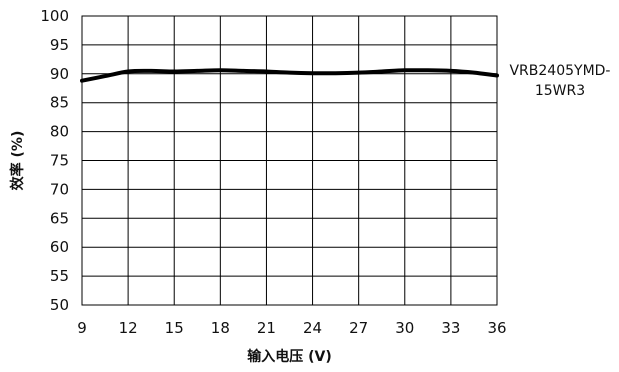  What do you see at coordinates (312, 328) in the screenshot?
I see `x-tick-label: 24` at bounding box center [312, 328].